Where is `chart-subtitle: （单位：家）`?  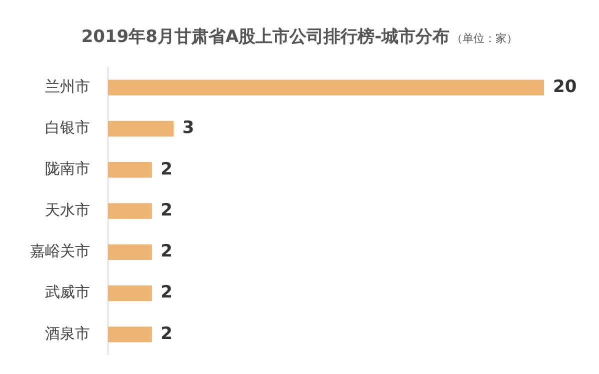
chart-subtitle: （单位：家） is located at coordinates (485, 38).